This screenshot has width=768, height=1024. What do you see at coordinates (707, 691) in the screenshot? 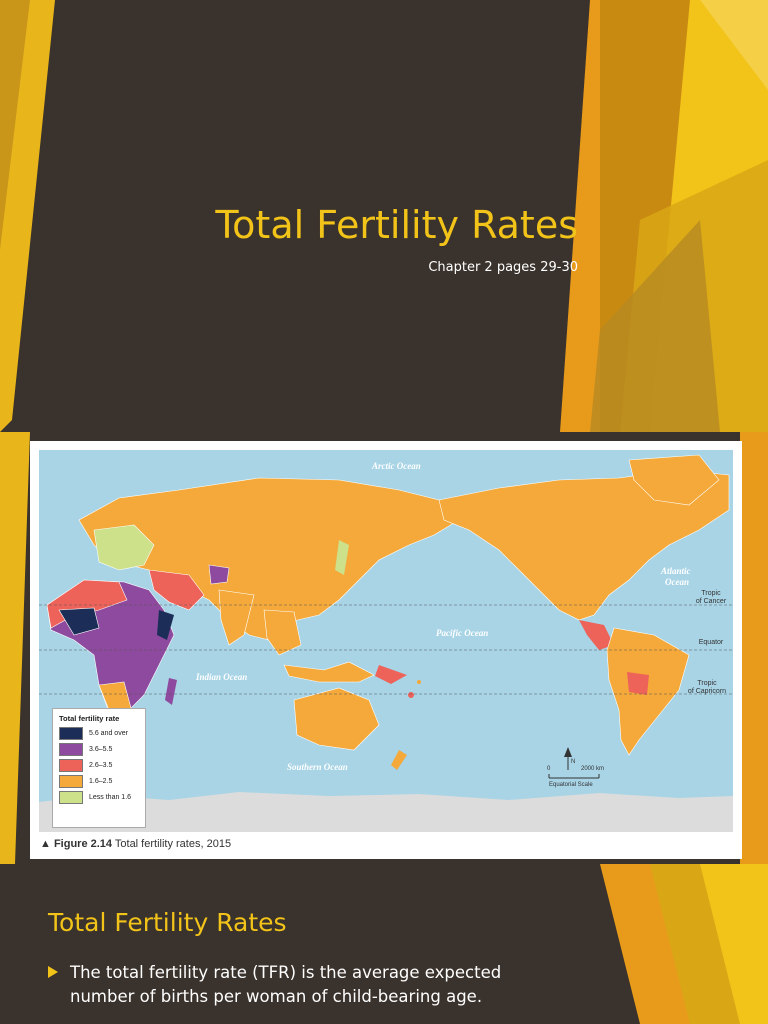
I see `capricorn-line-2: of Capricorn` at bounding box center [707, 691].